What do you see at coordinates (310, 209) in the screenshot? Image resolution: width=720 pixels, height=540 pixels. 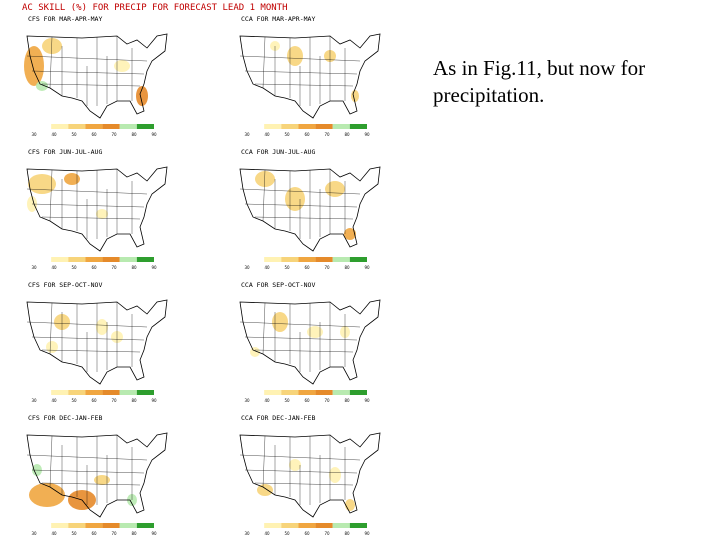 I see `map-panel: CCA FOR JUN-JUL-AUG 30 40 50 60 70 80 90` at bounding box center [310, 209].